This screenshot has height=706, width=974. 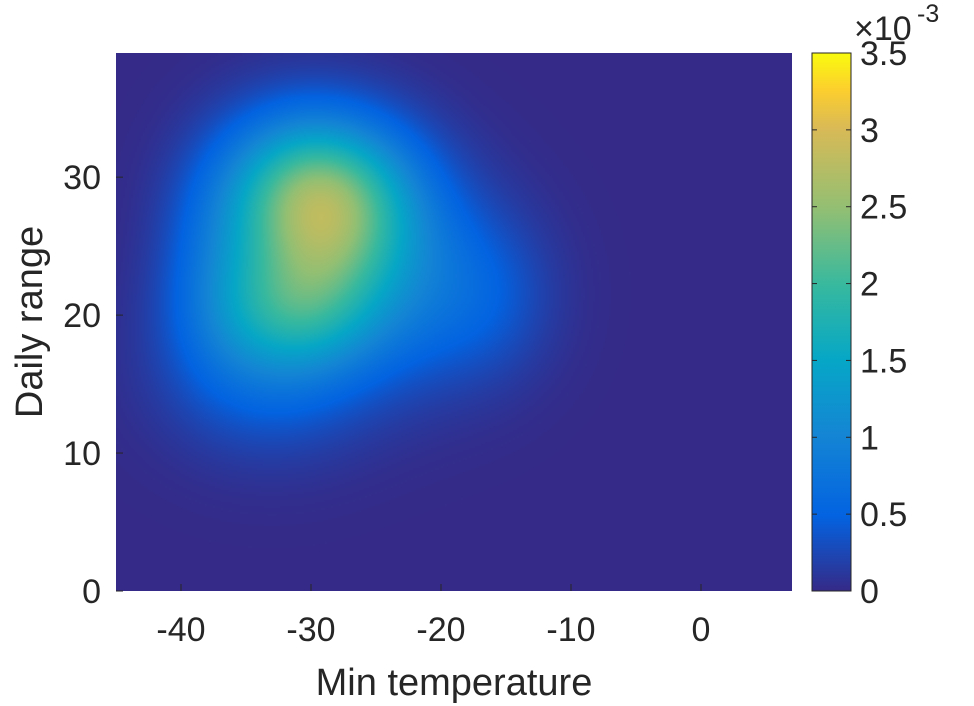 What do you see at coordinates (570, 630) in the screenshot?
I see `x-tick-label: -10` at bounding box center [570, 630].